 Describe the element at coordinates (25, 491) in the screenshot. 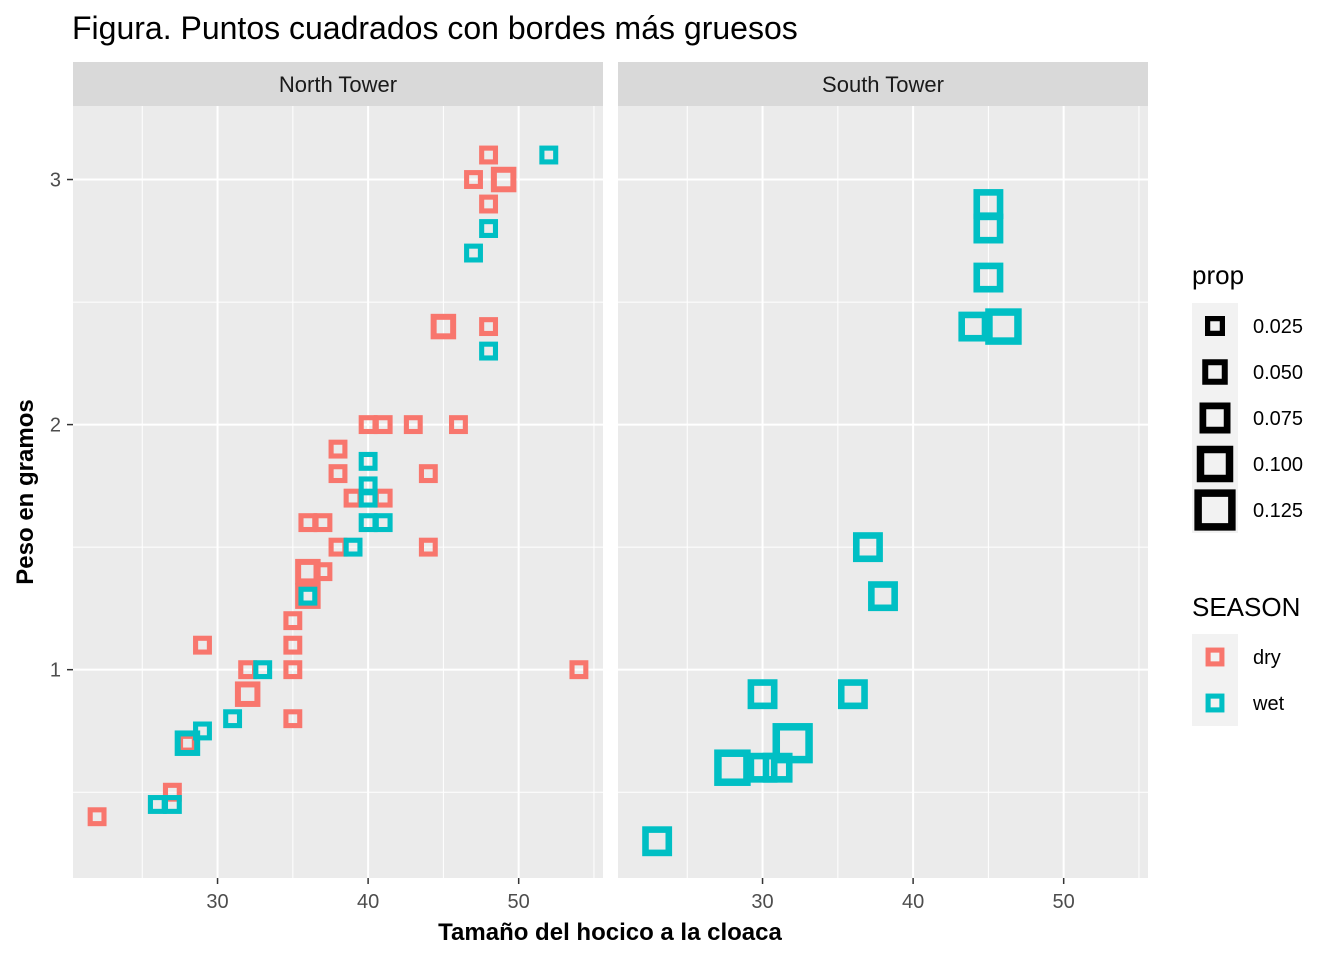

I see `y-axis-title: Peso en gramos` at that location.